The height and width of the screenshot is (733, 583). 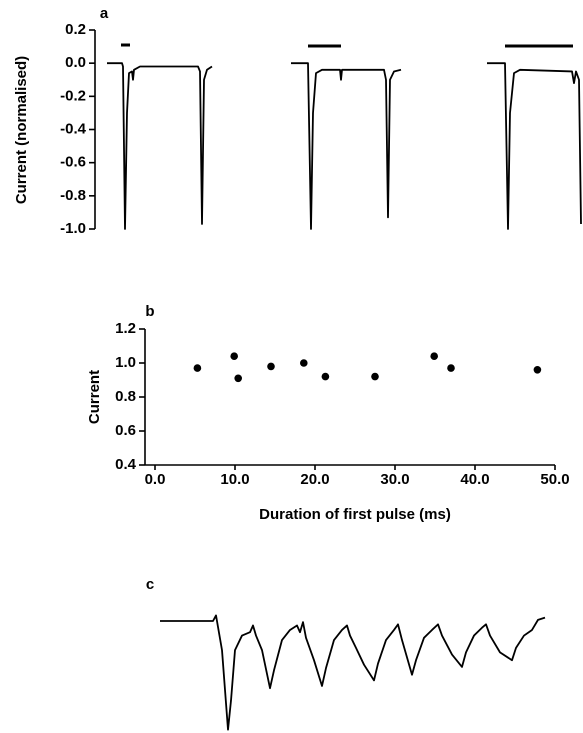 I want to click on y-tick-label: 0.4, so click(x=126, y=464).